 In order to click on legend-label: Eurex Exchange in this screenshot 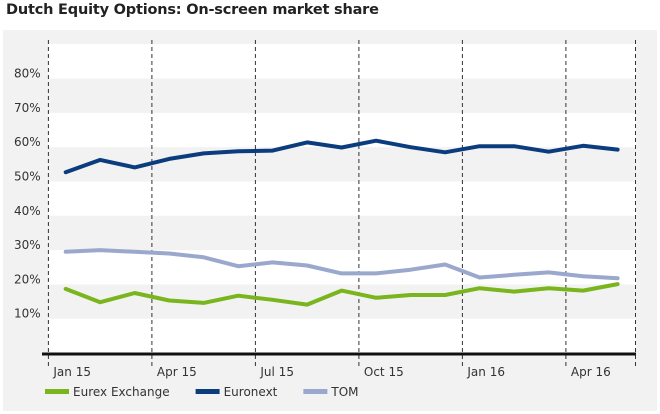, I will do `click(121, 392)`.